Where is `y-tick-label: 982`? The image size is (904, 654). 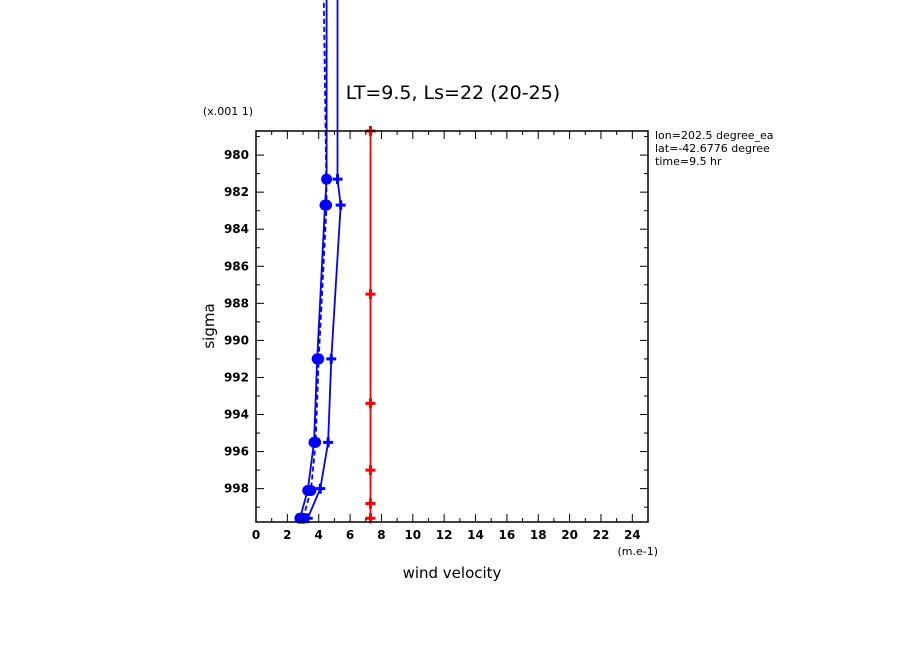 y-tick-label: 982 is located at coordinates (236, 192).